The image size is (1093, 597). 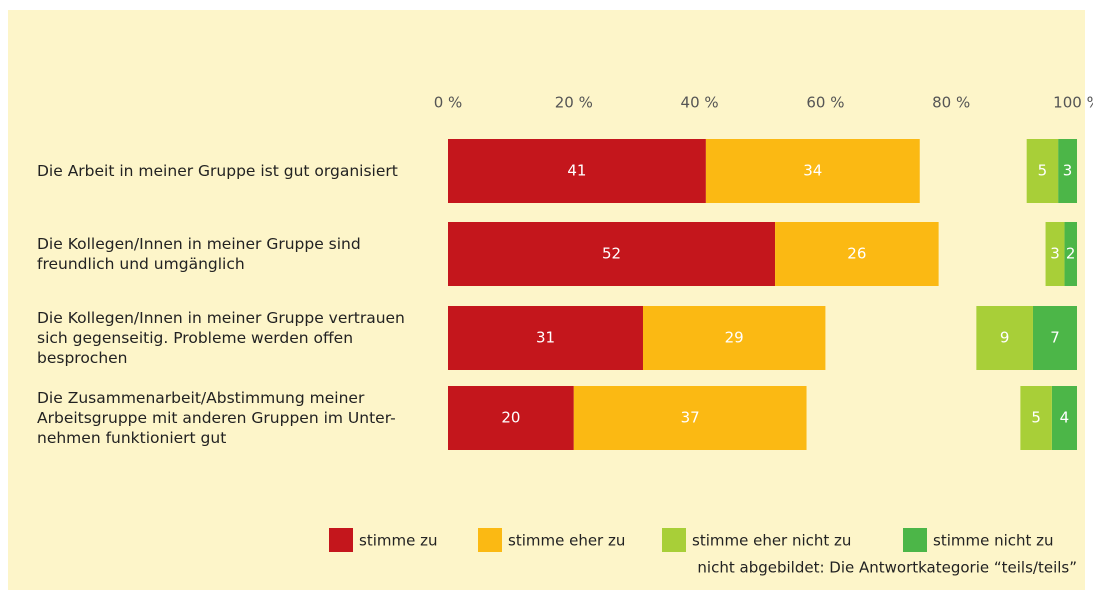 I want to click on x-tick-label: 100 %, so click(x=1073, y=103).